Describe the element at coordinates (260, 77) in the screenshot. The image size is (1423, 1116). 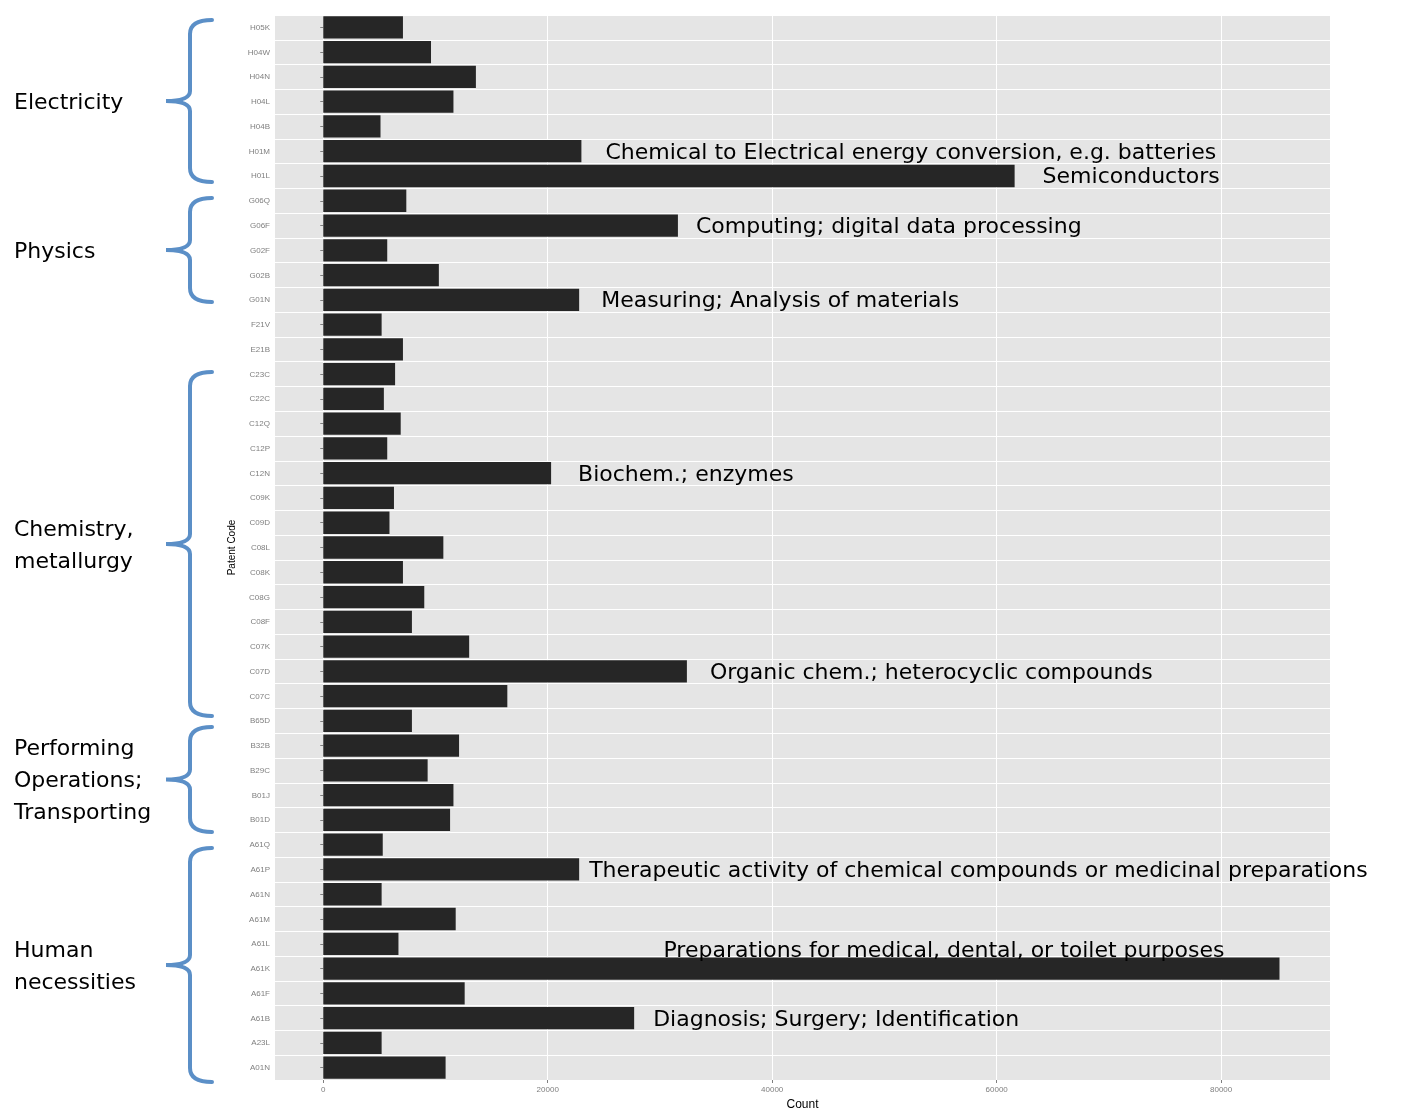
I see `y-tick-label: H04N` at that location.